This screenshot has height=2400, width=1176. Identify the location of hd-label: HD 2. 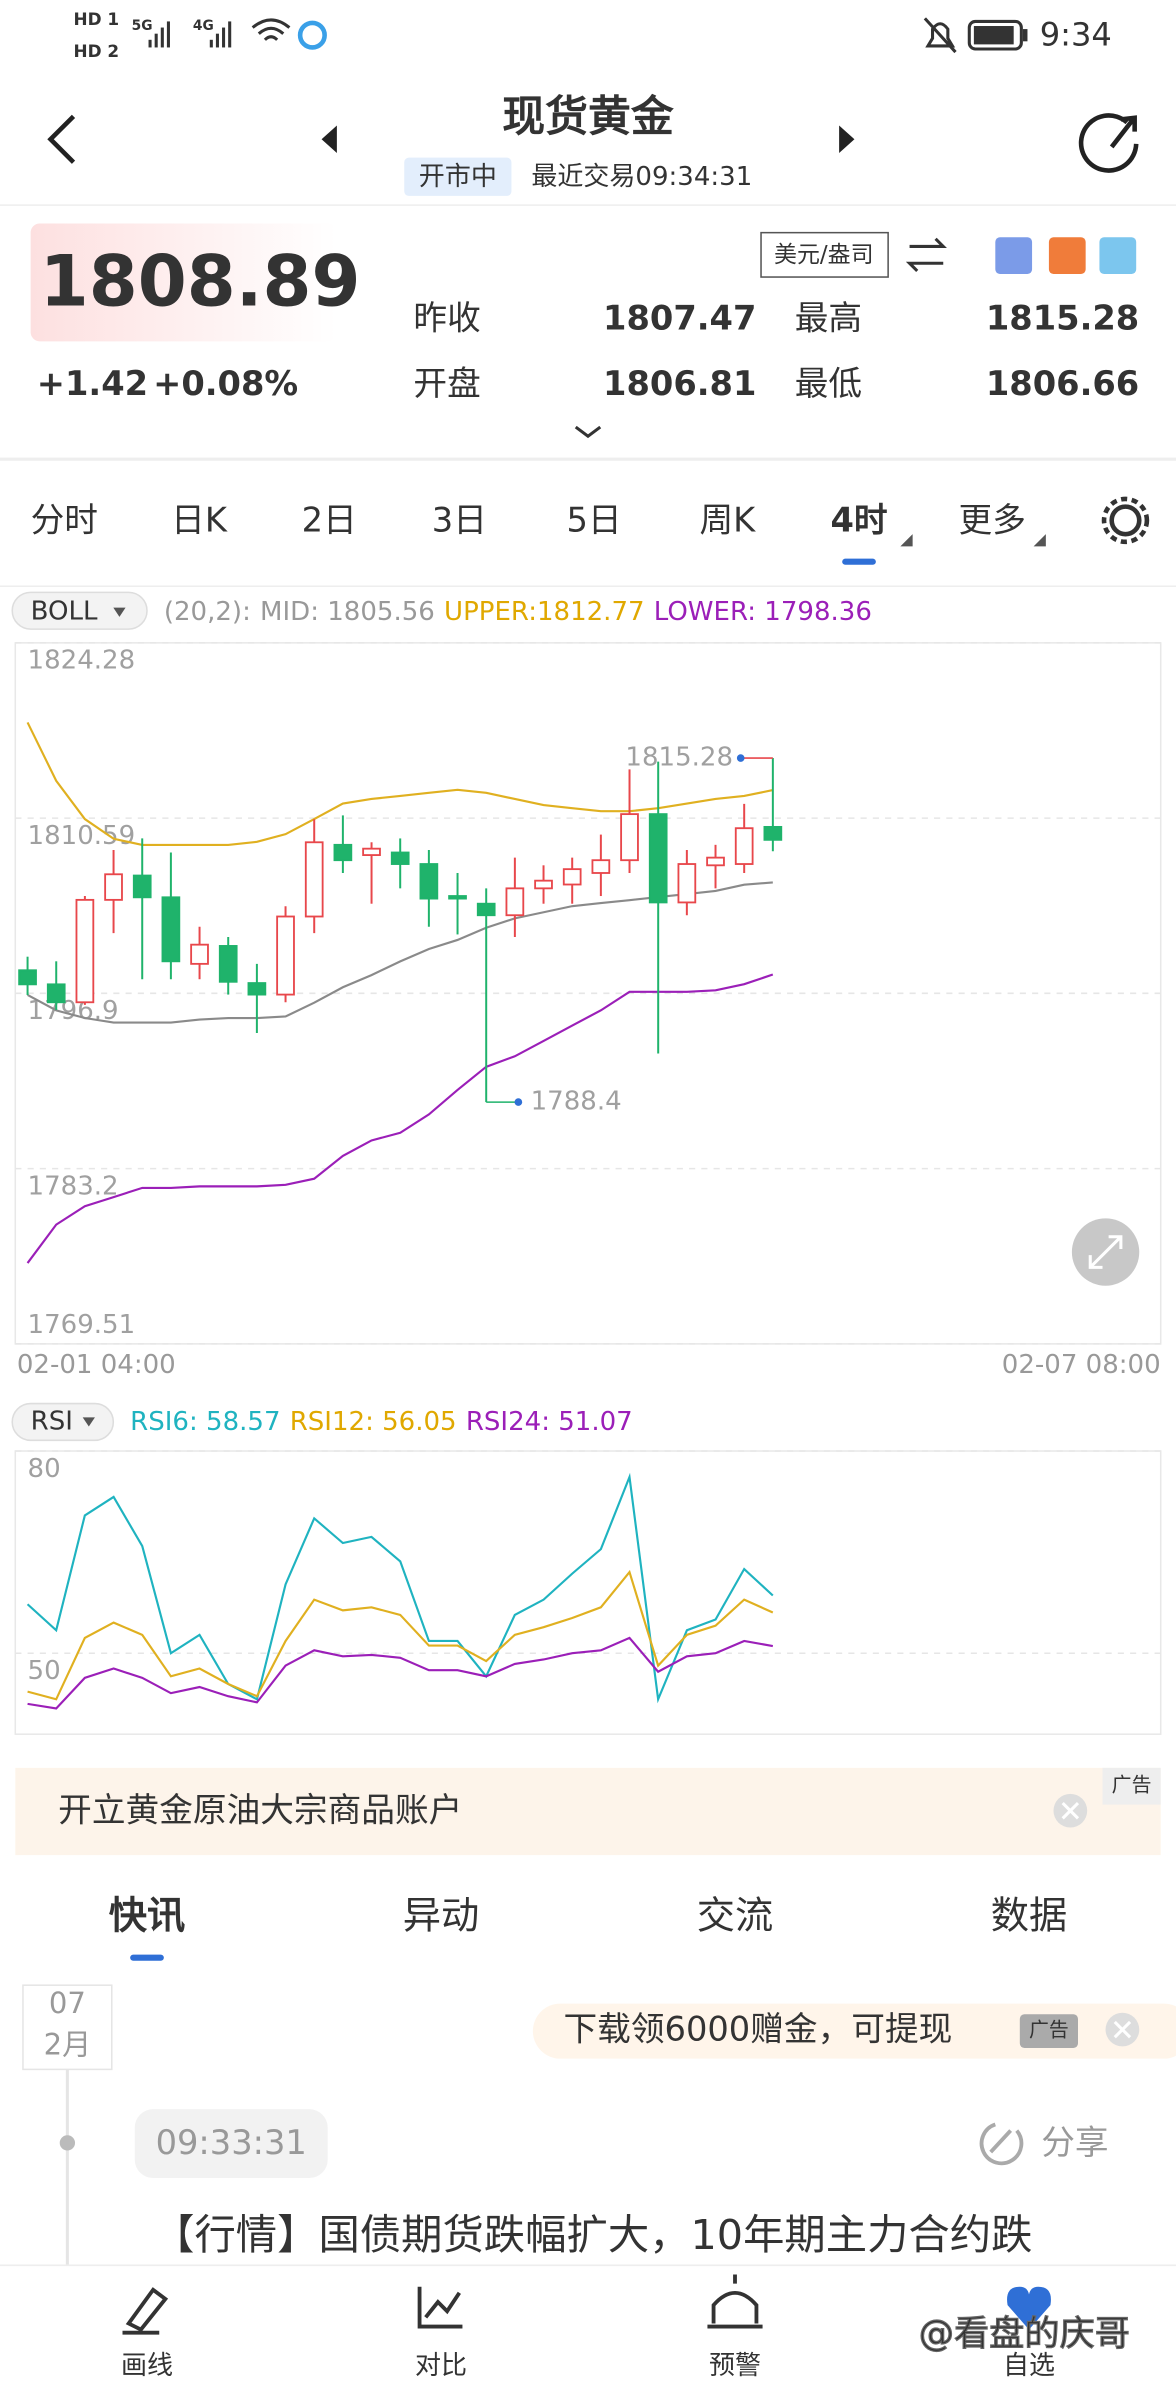
(97, 51).